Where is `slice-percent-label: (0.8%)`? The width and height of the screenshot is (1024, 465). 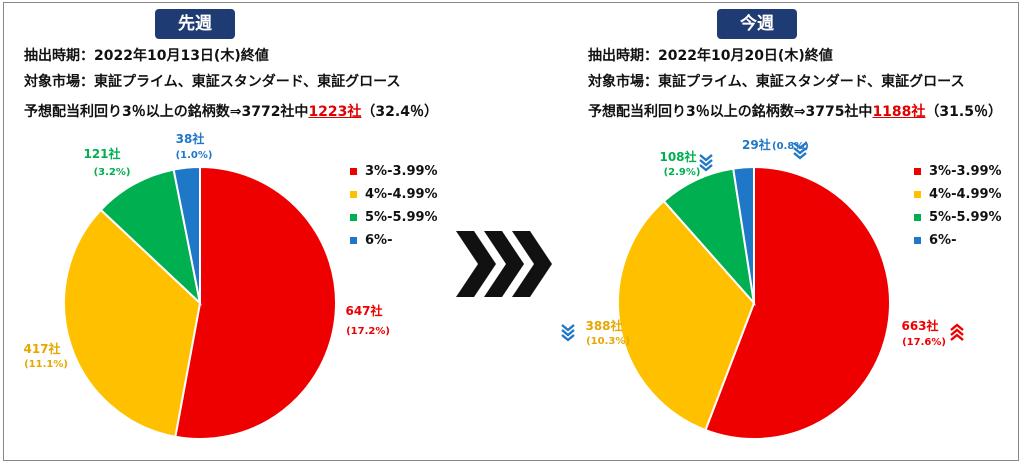
slice-percent-label: (0.8%) is located at coordinates (790, 146).